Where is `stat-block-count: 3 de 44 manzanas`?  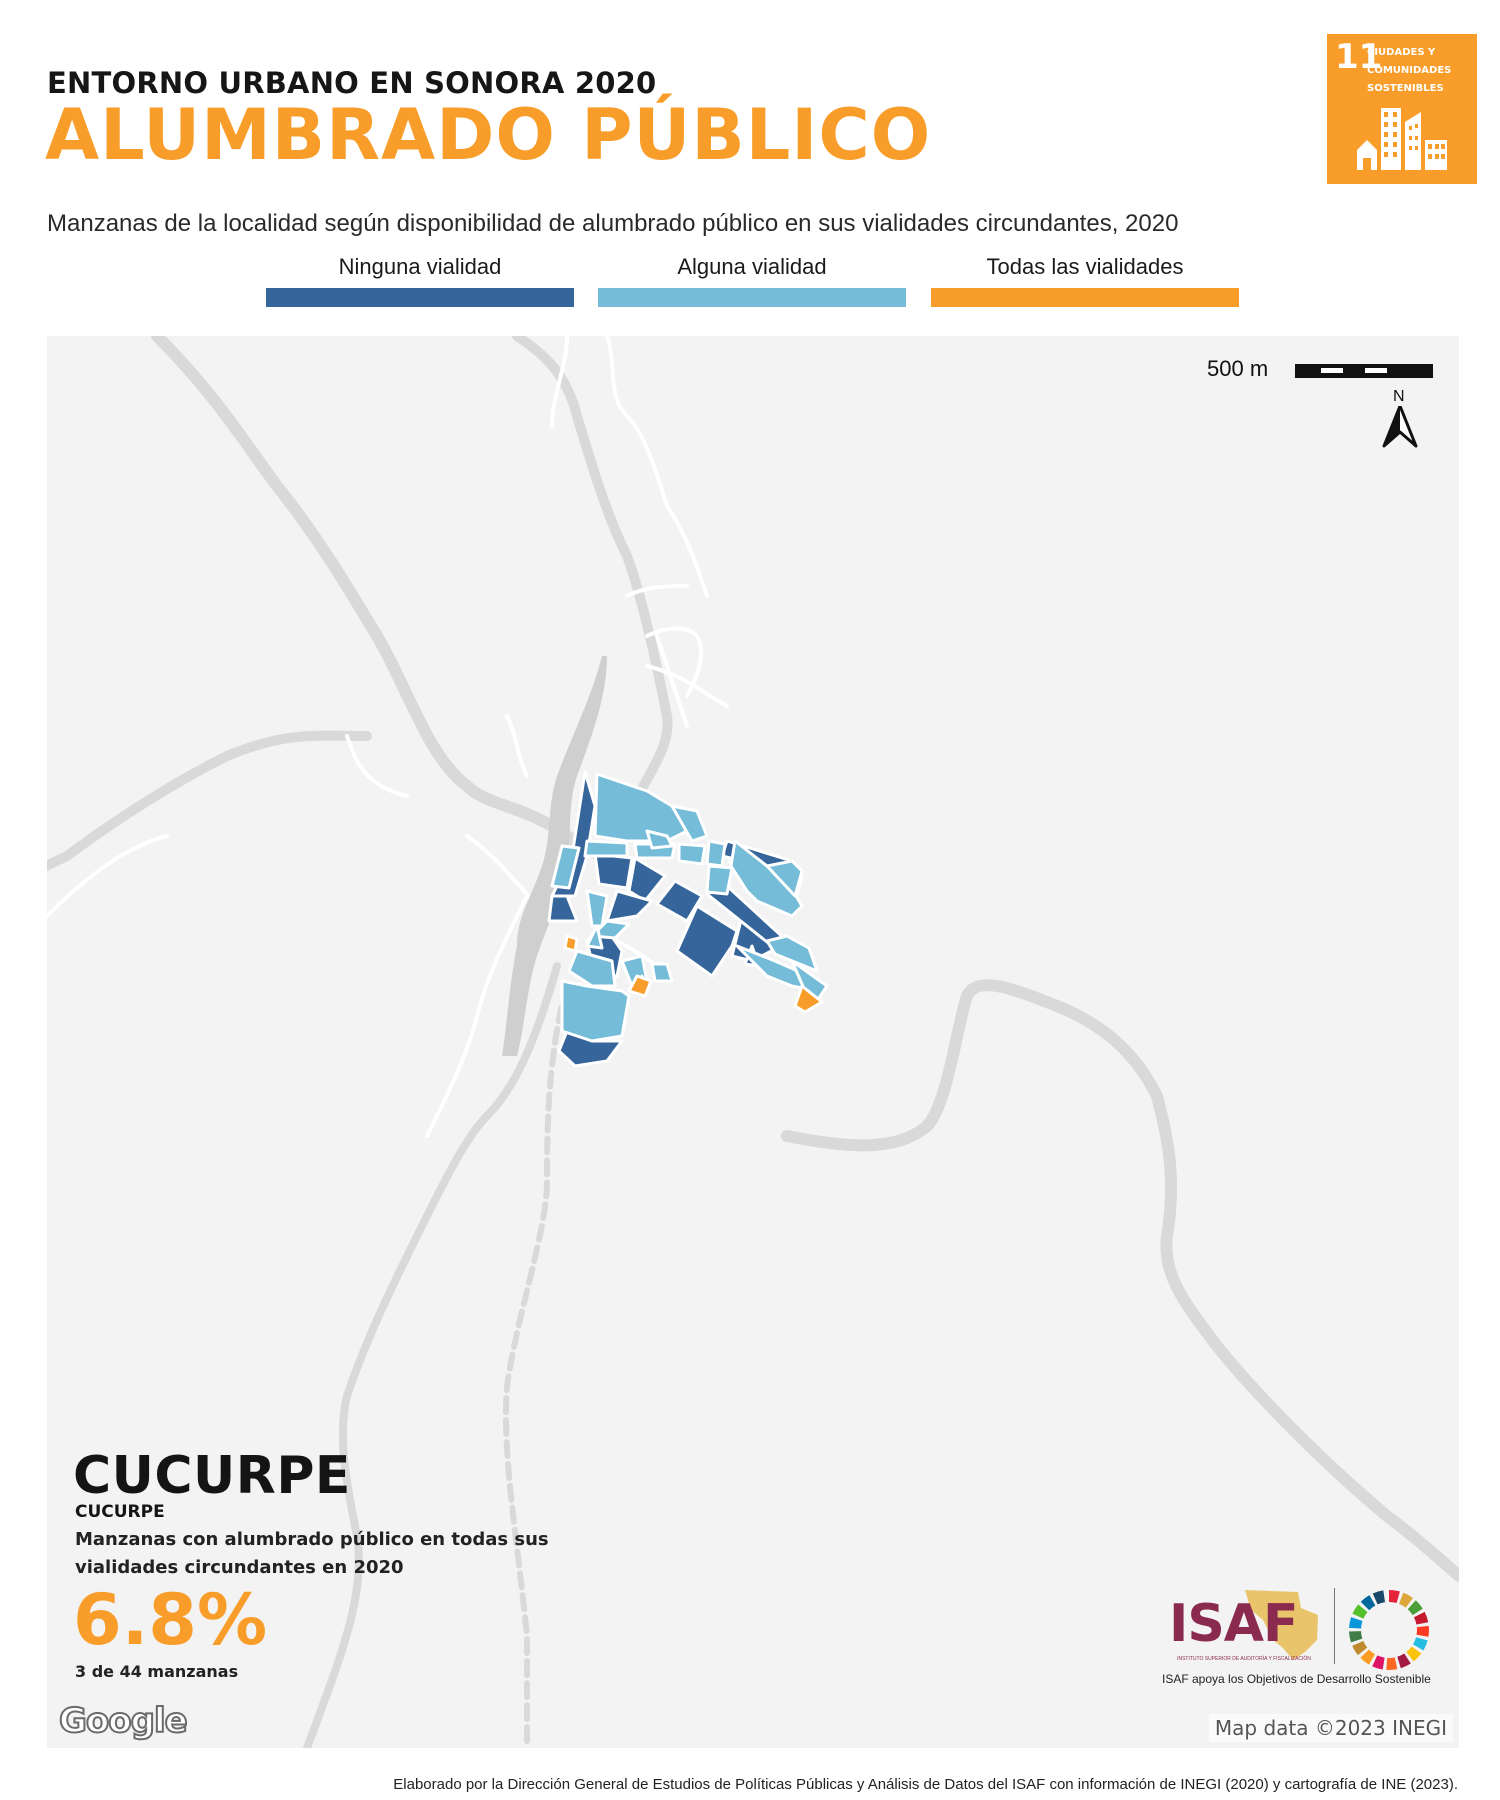
stat-block-count: 3 de 44 manzanas is located at coordinates (157, 1671).